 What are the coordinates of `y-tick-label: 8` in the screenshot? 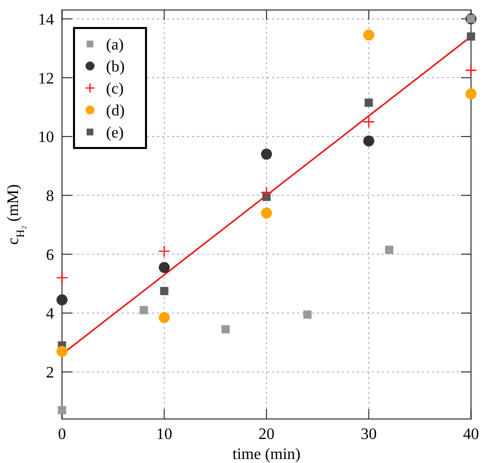 It's located at (50, 196).